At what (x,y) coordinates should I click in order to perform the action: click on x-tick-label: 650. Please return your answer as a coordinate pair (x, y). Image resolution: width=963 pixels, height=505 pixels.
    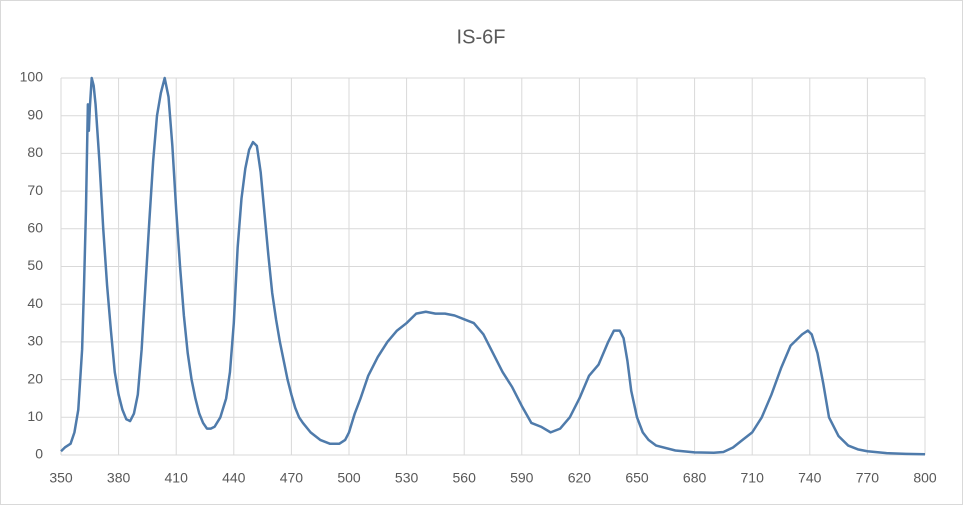
    Looking at the image, I should click on (637, 478).